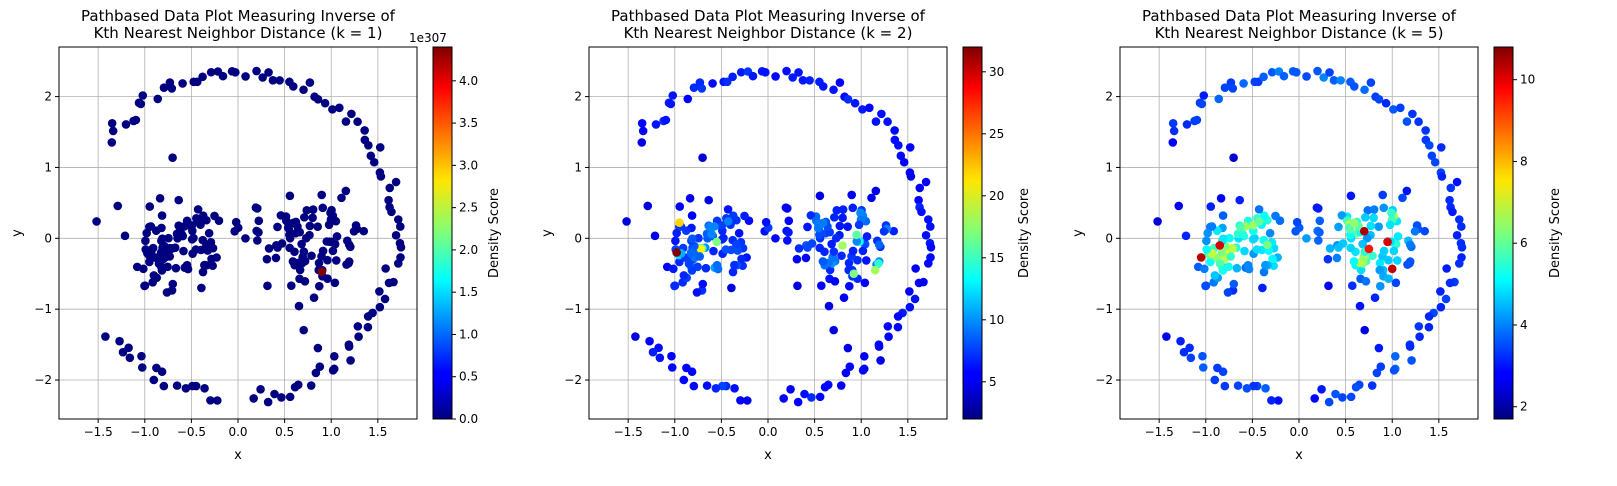 The image size is (1617, 486). Describe the element at coordinates (578, 167) in the screenshot. I see `y-tick-label: 1` at that location.